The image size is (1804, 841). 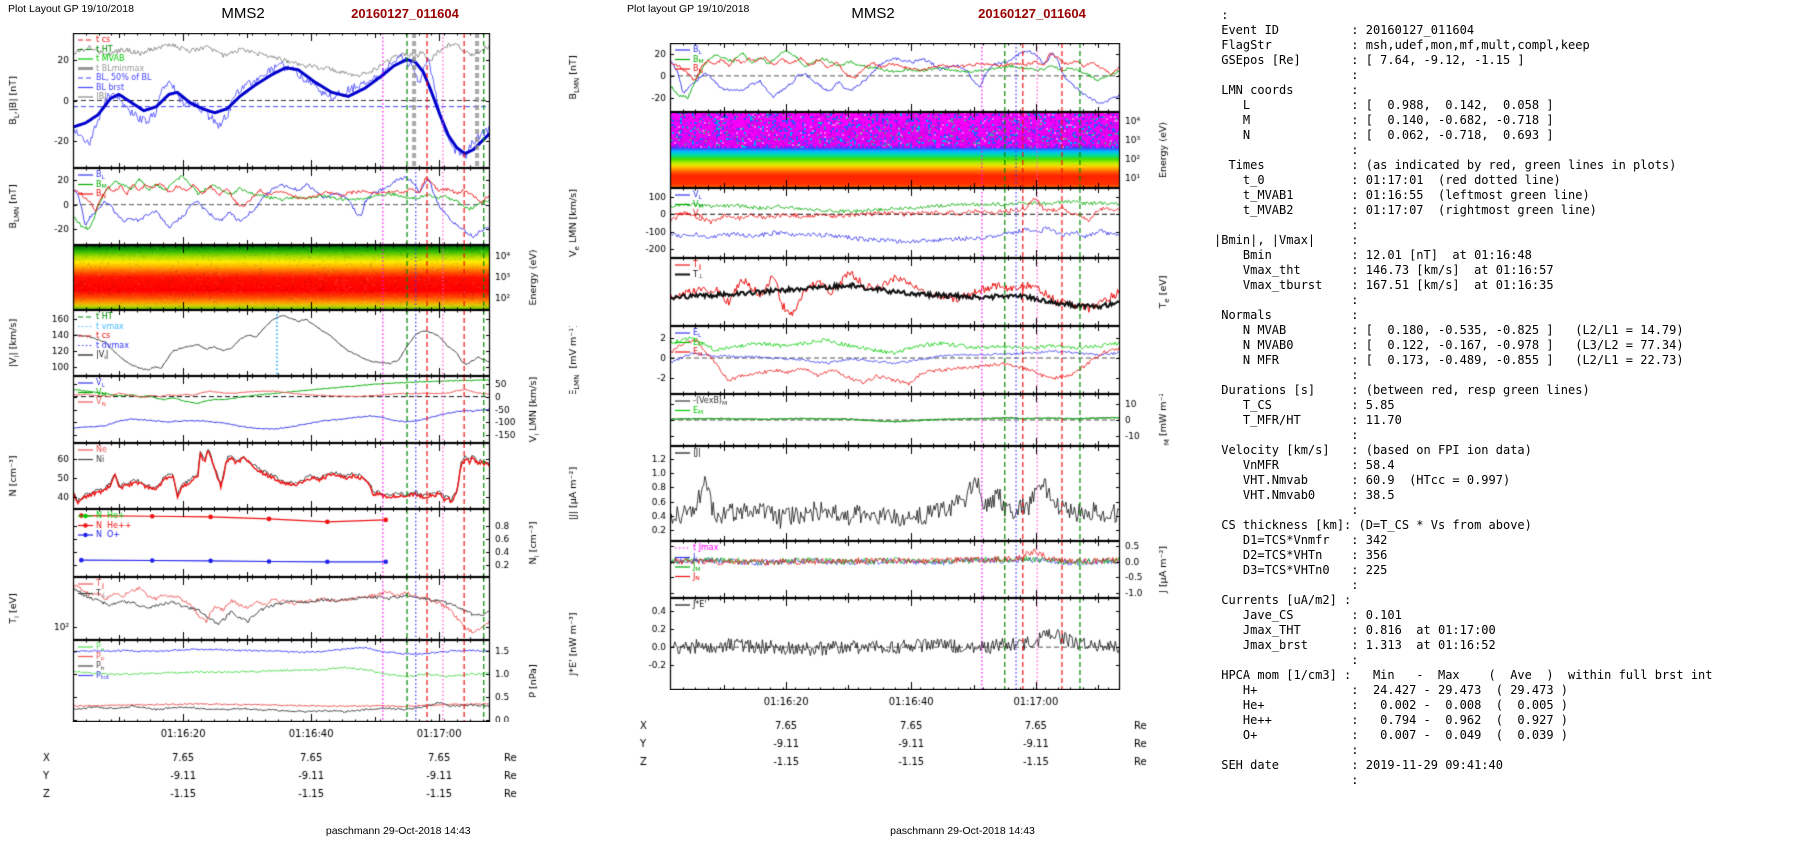 I want to click on panel-p3-plot, so click(x=280, y=277).